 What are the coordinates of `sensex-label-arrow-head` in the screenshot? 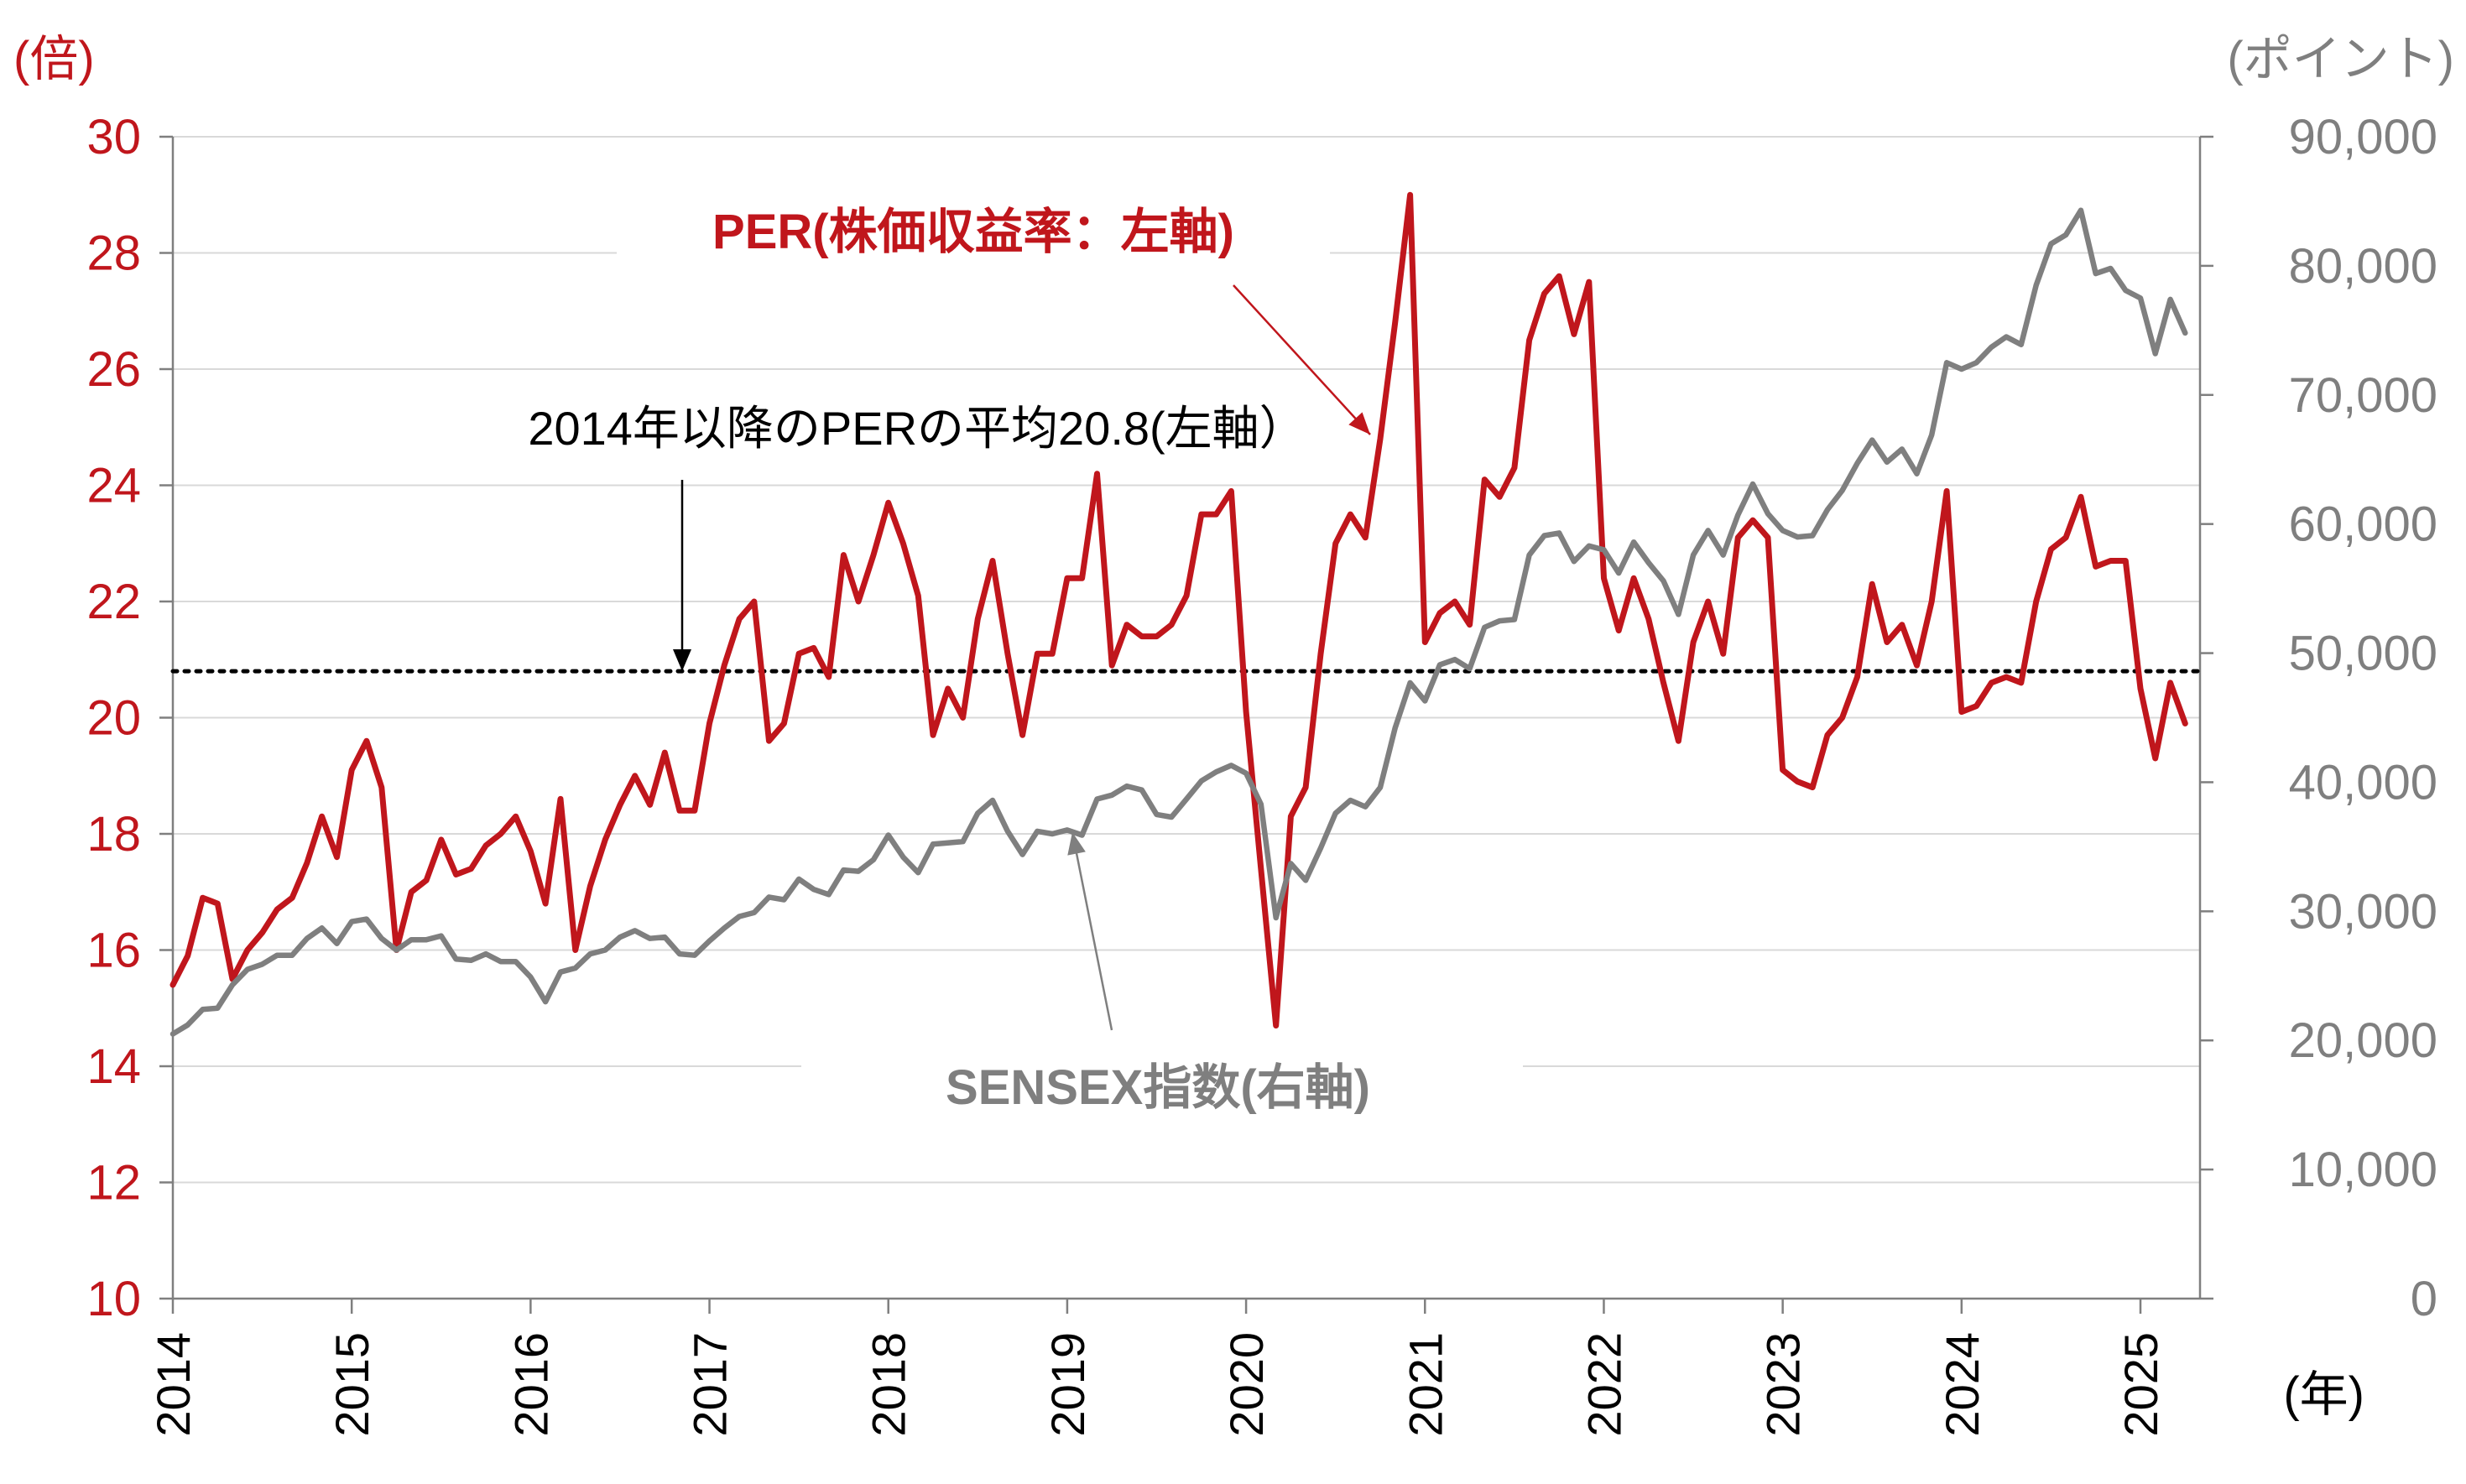 It's located at (1076, 844).